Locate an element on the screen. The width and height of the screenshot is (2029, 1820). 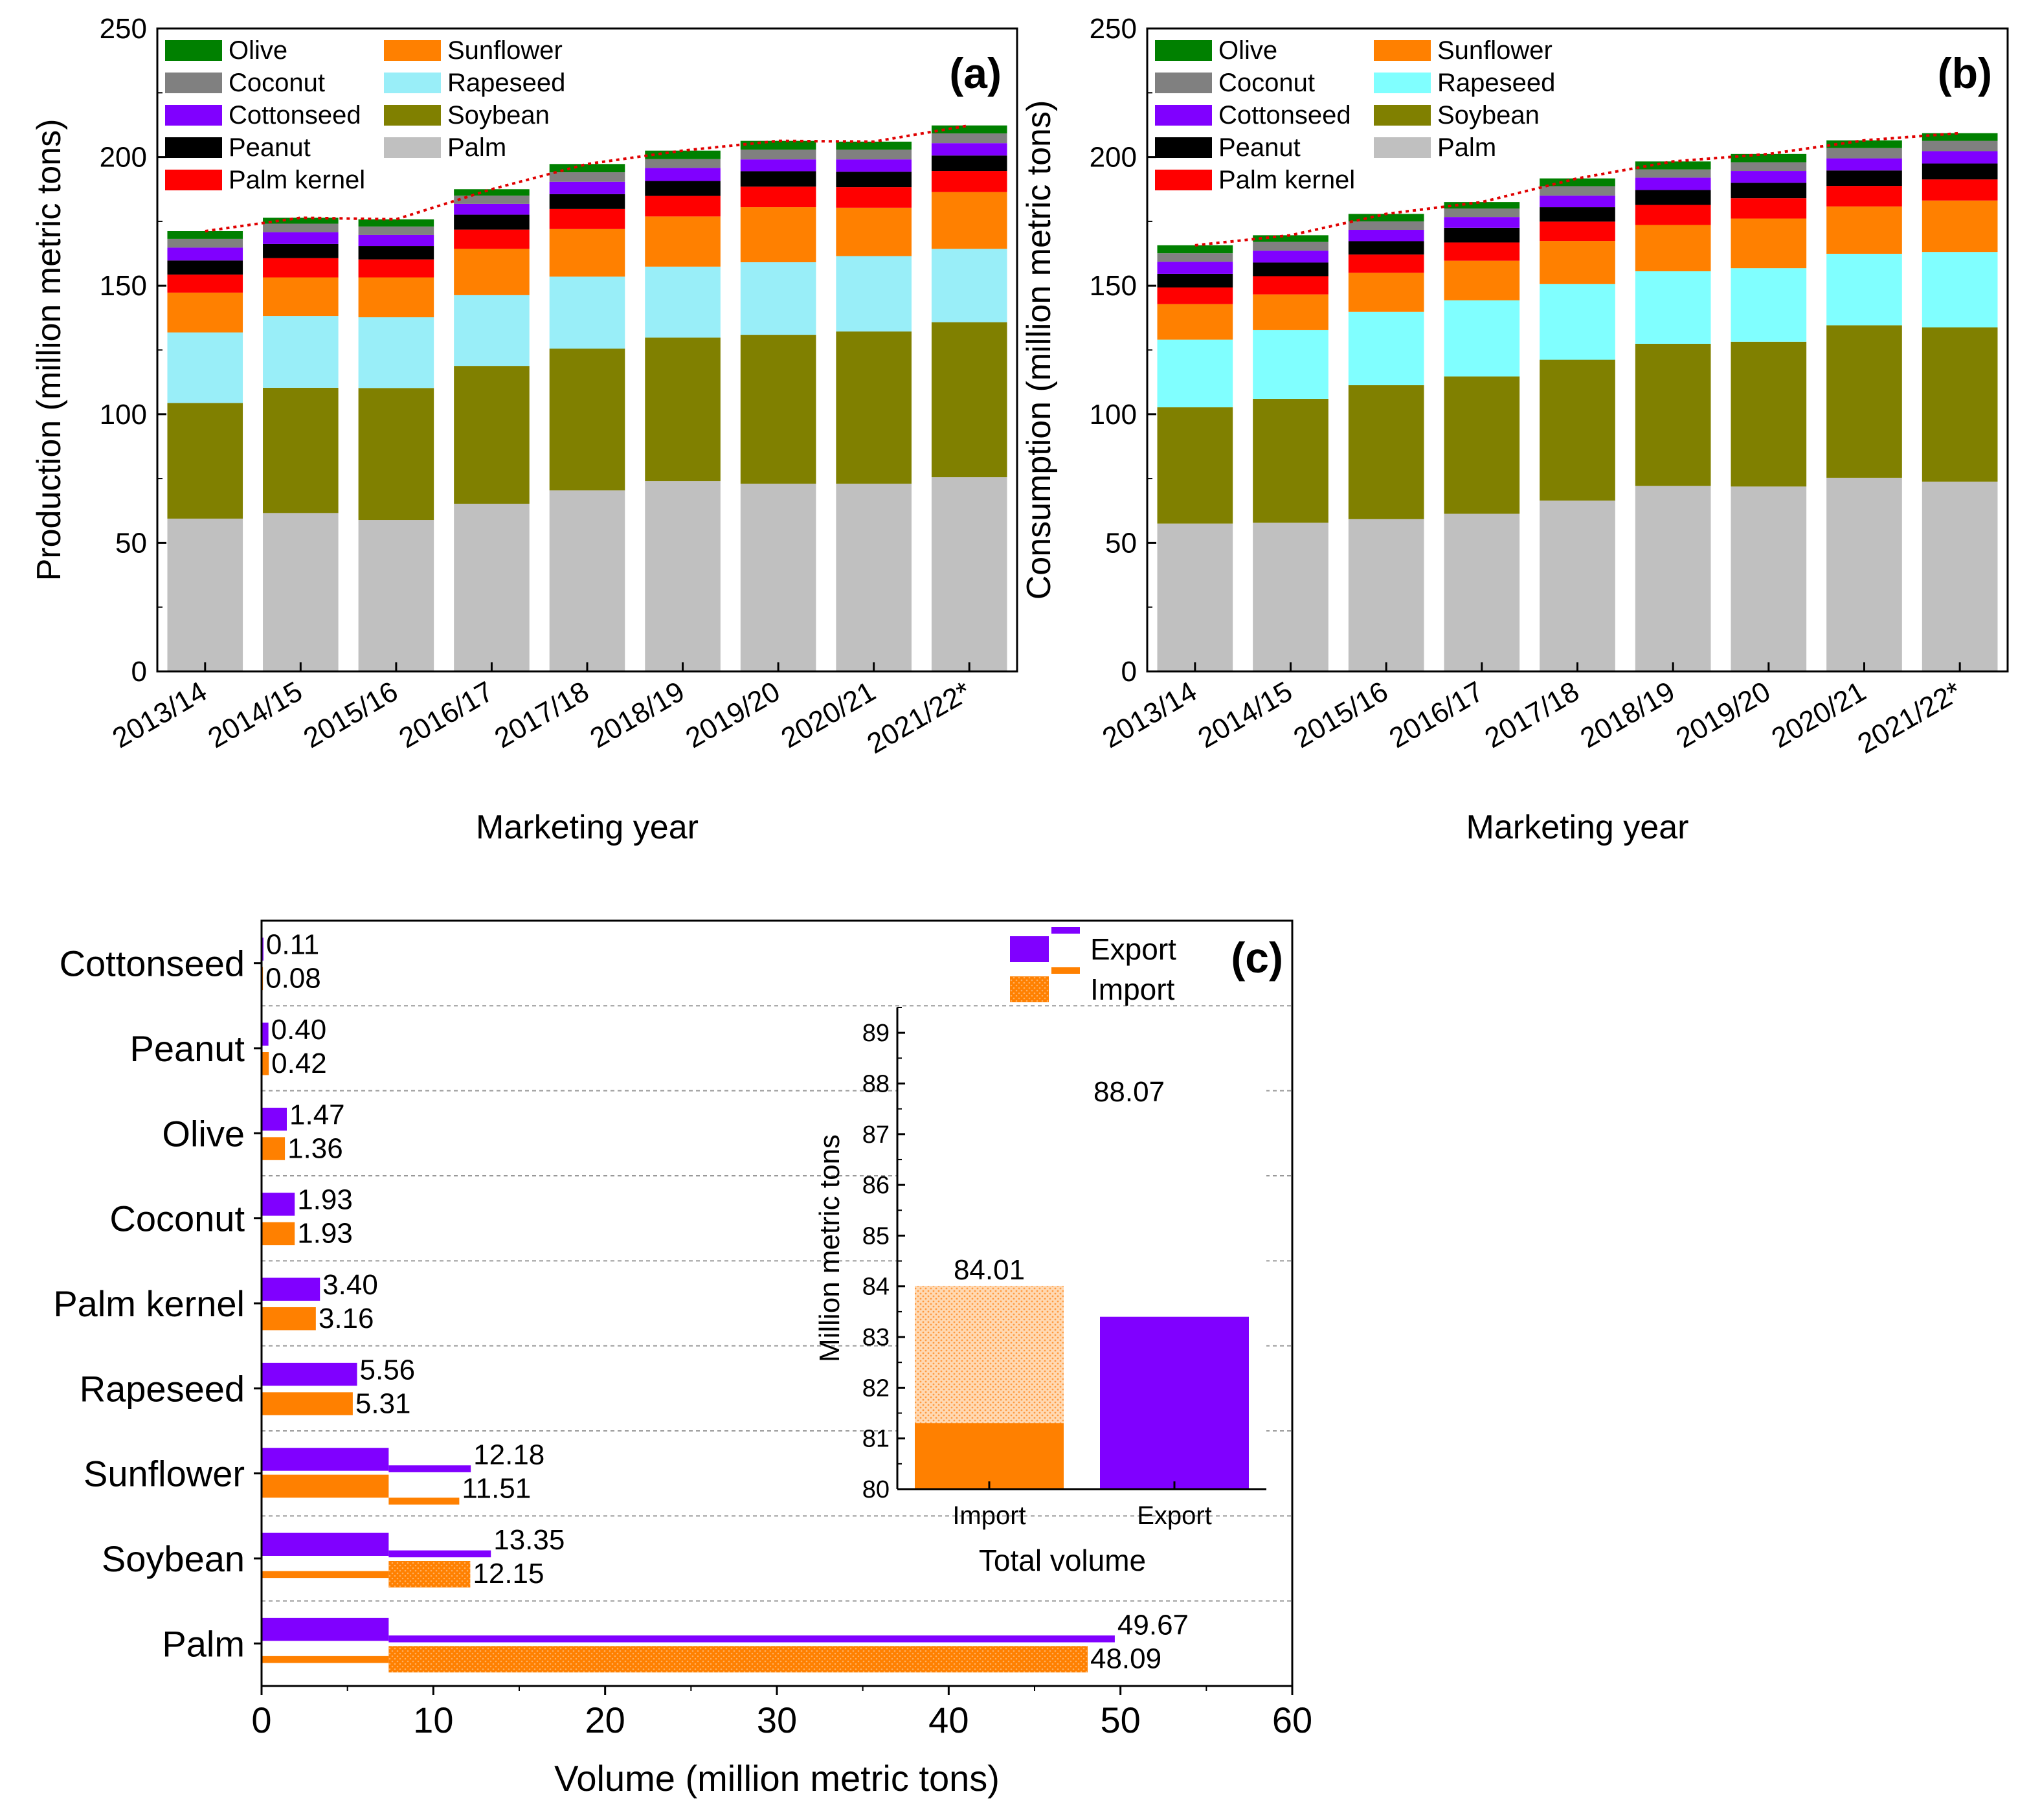
panel-a-ytick-label: 250 is located at coordinates (124, 29).